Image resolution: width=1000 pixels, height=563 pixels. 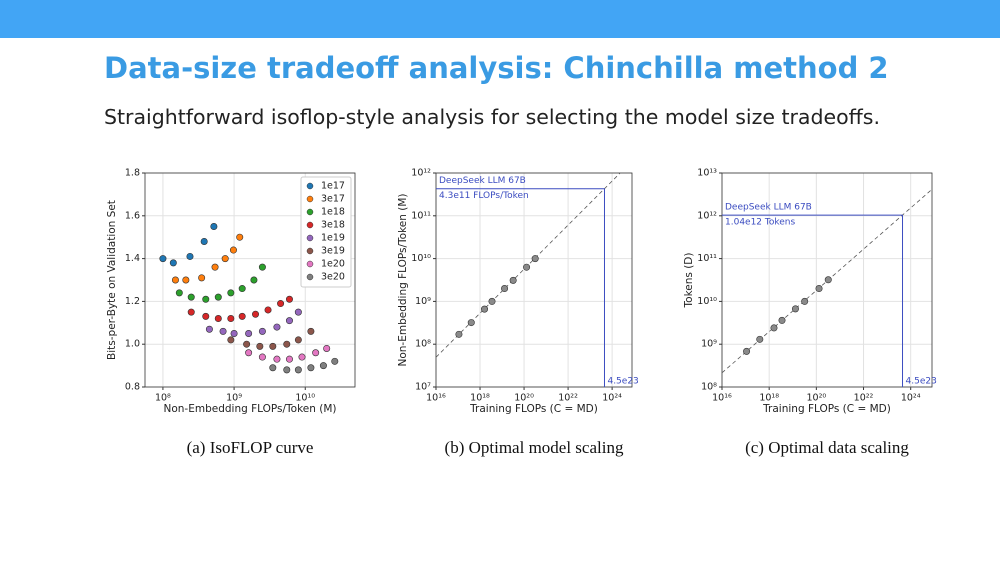 What do you see at coordinates (403, 279) in the screenshot?
I see `y-axis-label: Non-Embedding FLOPs/Token (M)` at bounding box center [403, 279].